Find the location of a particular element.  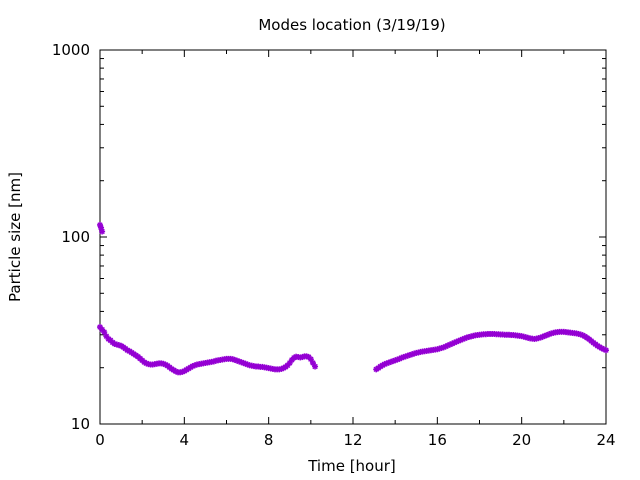

x-axis-title: Time [hour] is located at coordinates (351, 466).